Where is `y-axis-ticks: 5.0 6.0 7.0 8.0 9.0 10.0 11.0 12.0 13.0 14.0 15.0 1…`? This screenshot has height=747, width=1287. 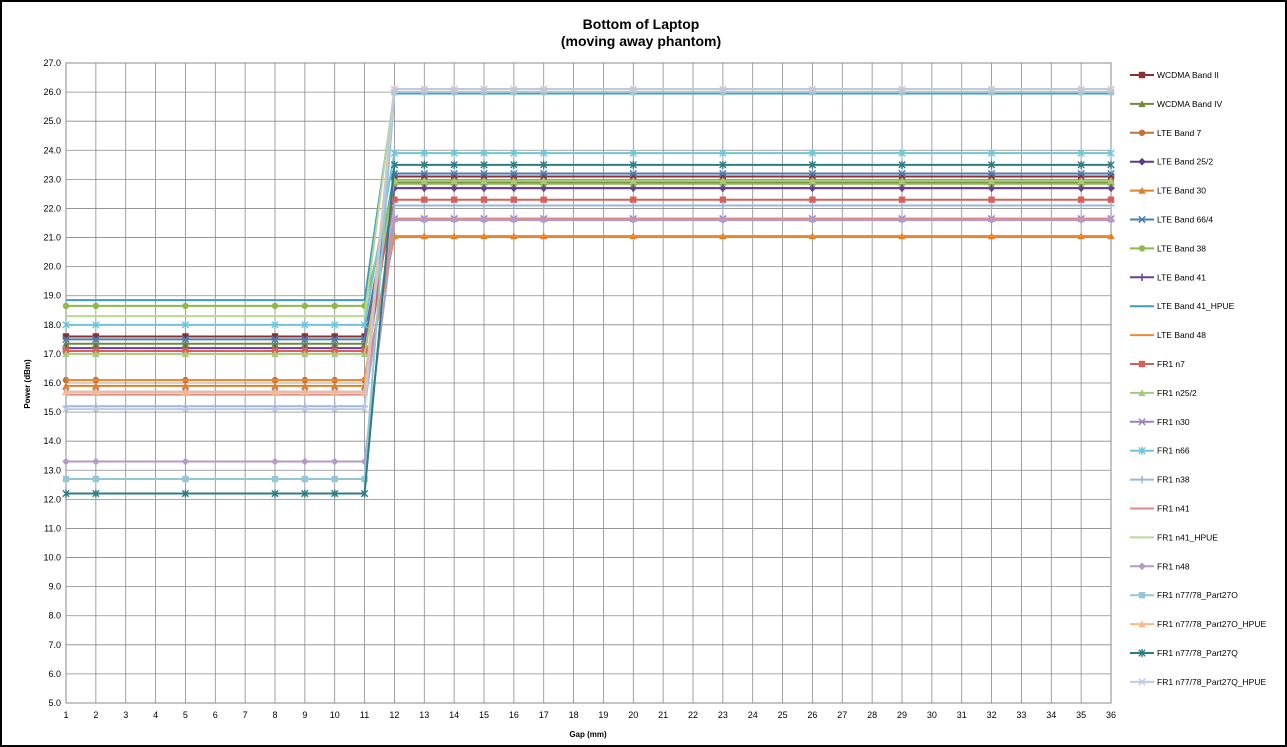 y-axis-ticks: 5.0 6.0 7.0 8.0 9.0 10.0 11.0 12.0 13.0 14.0 15.0 1… is located at coordinates (52, 383).